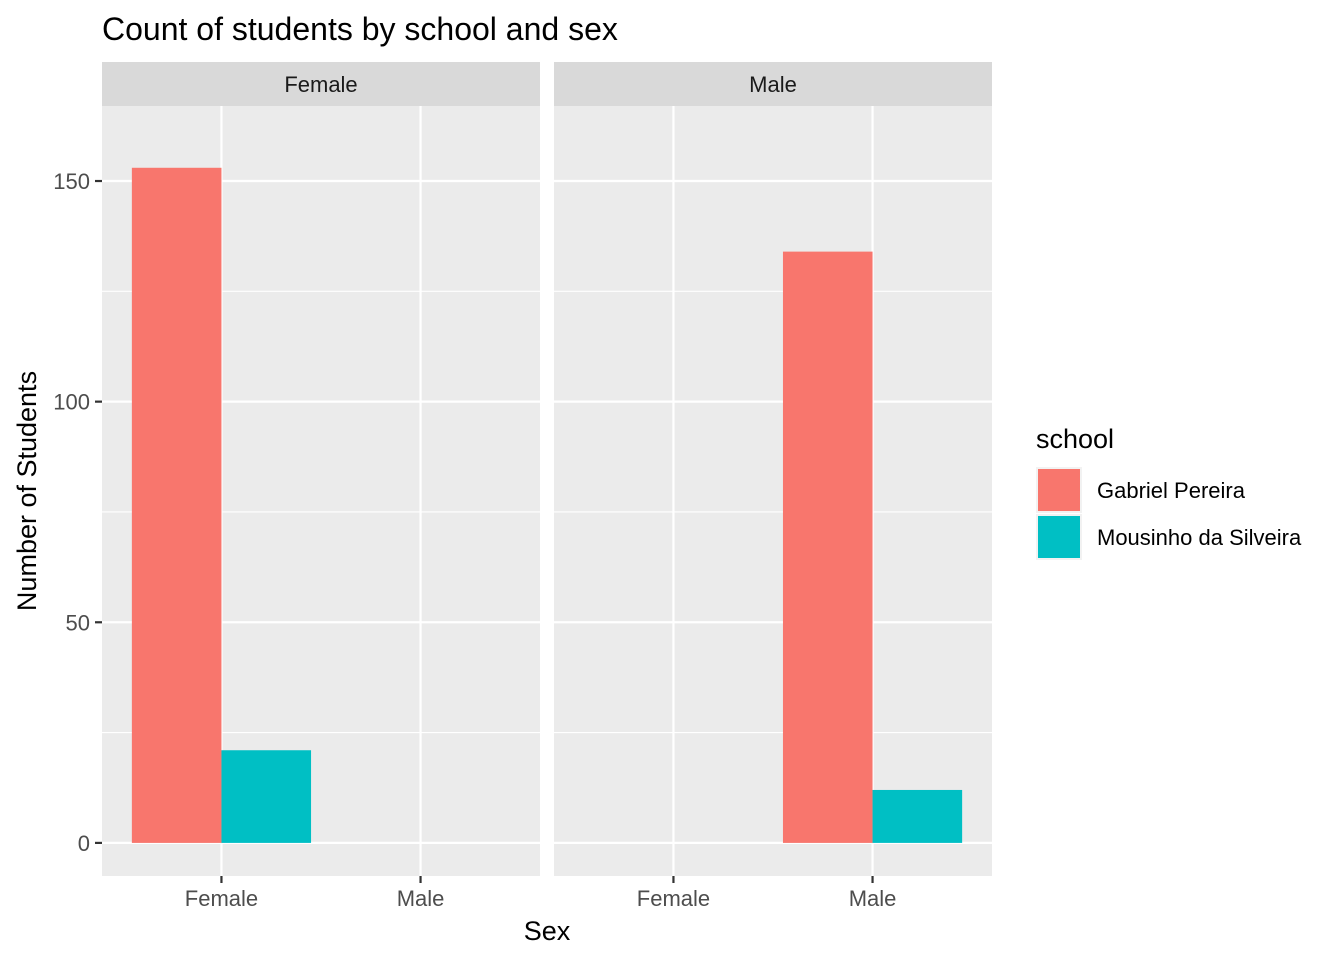 This screenshot has width=1344, height=960. What do you see at coordinates (27, 491) in the screenshot?
I see `y-axis-title: Number of Students` at bounding box center [27, 491].